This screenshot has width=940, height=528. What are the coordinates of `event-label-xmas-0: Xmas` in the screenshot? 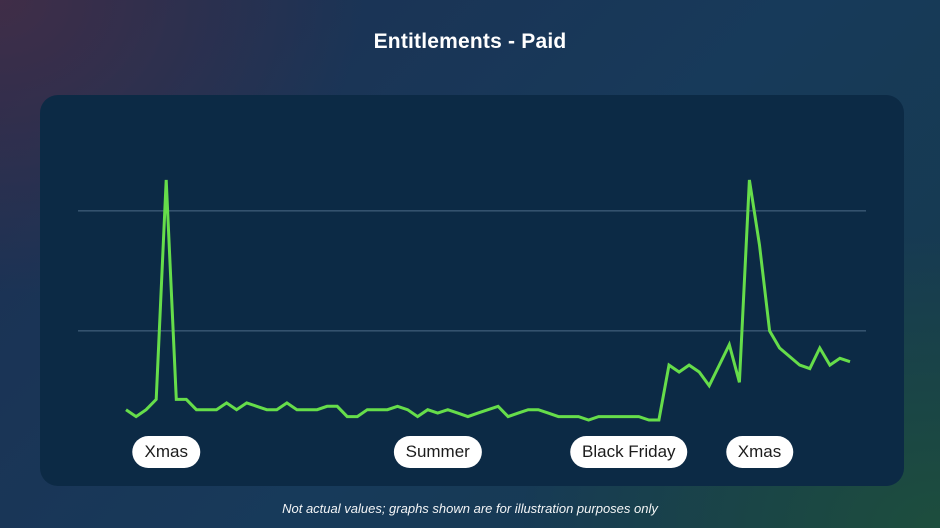 It's located at (166, 452).